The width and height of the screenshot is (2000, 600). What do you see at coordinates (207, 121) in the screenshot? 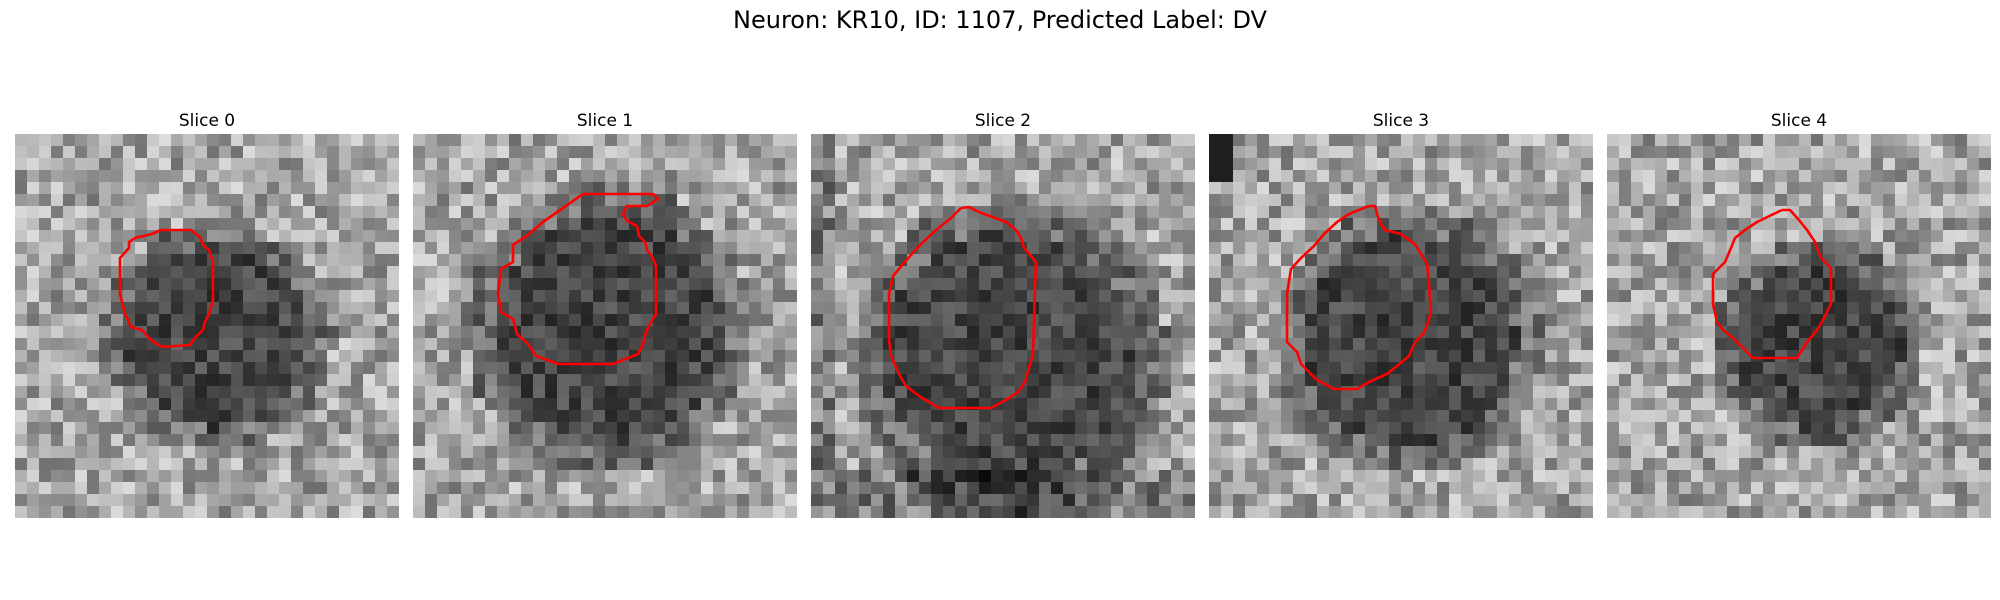
I see `slice-title: Slice 0` at bounding box center [207, 121].